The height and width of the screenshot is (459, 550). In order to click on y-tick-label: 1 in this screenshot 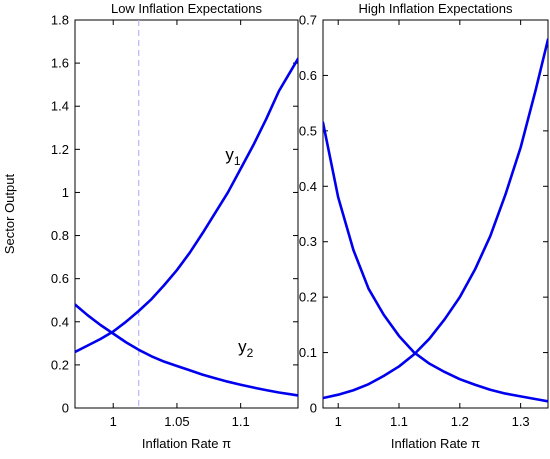, I will do `click(65, 192)`.